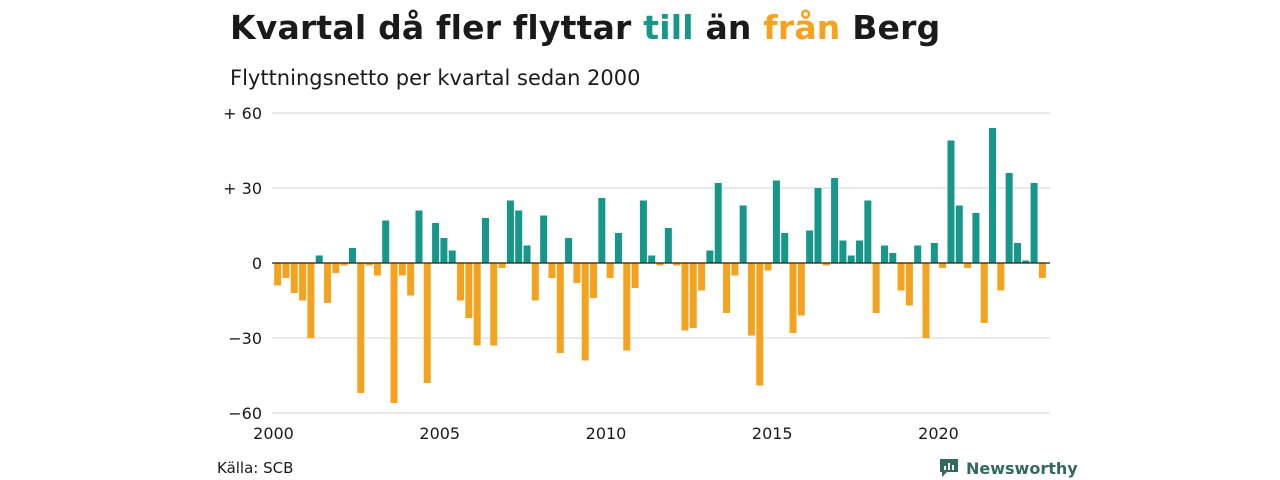 The image size is (1280, 480). I want to click on brand: Newsworthy, so click(1008, 468).